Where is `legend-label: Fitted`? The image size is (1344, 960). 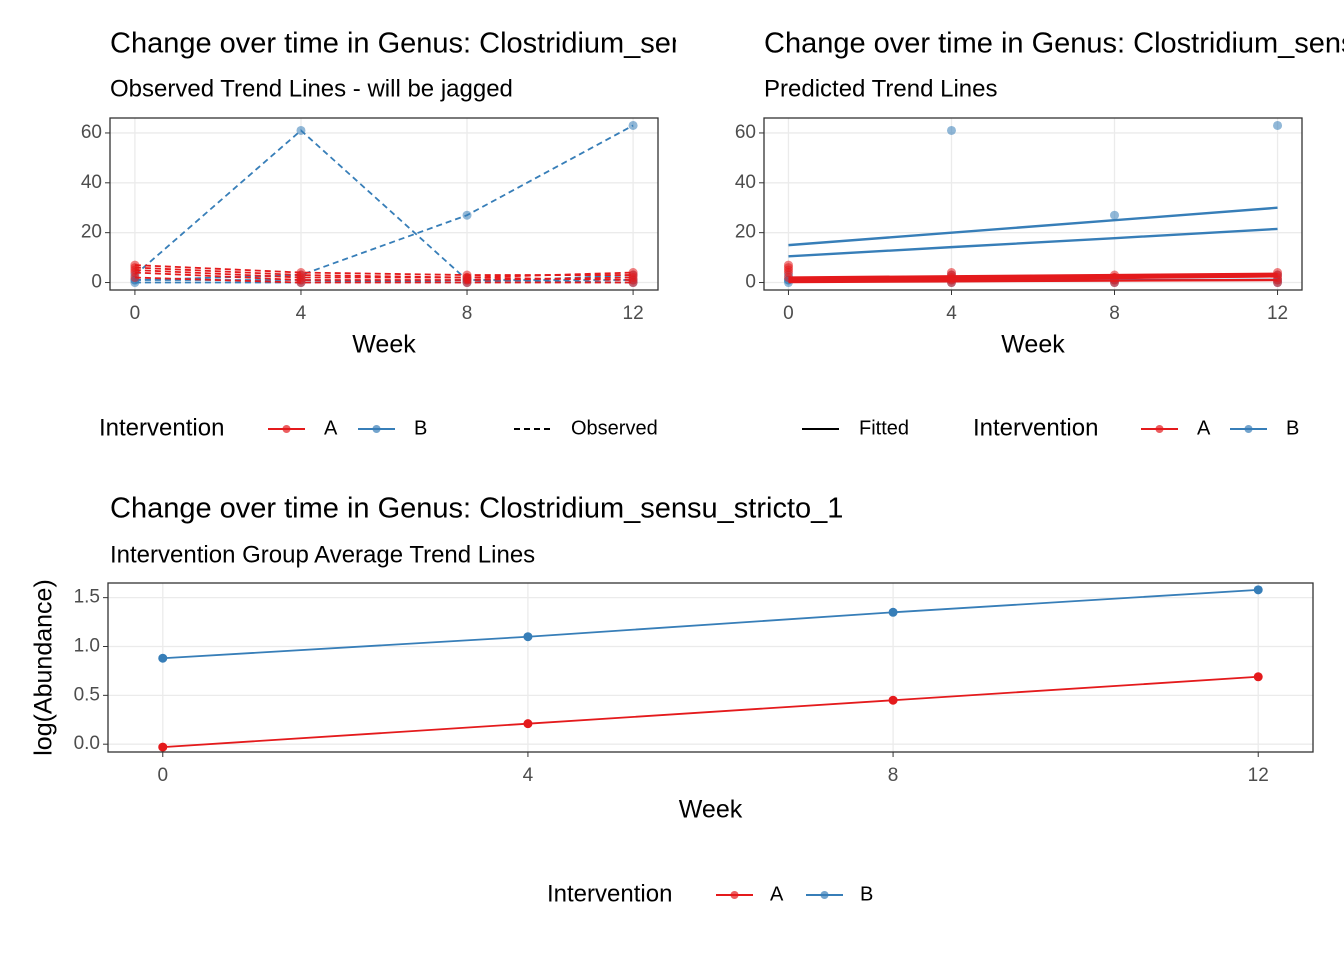
legend-label: Fitted is located at coordinates (884, 428).